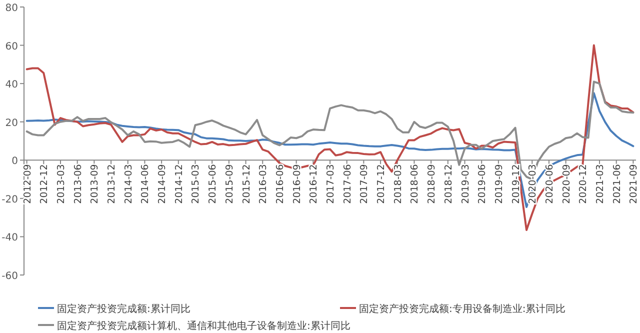 This screenshot has height=333, width=640. I want to click on x-tick-label: 2014-09, so click(162, 184).